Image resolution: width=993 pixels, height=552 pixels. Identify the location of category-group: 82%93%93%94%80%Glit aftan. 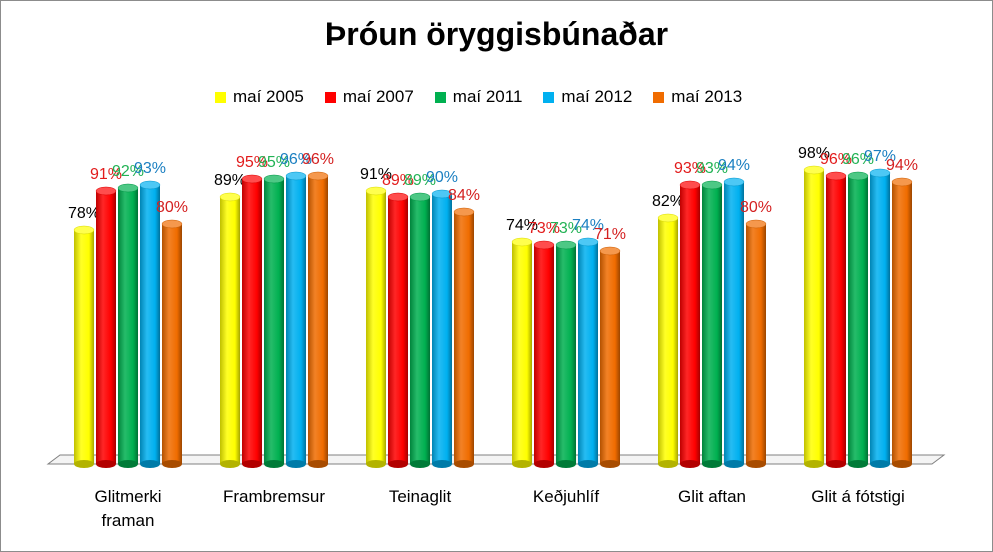
(712, 331).